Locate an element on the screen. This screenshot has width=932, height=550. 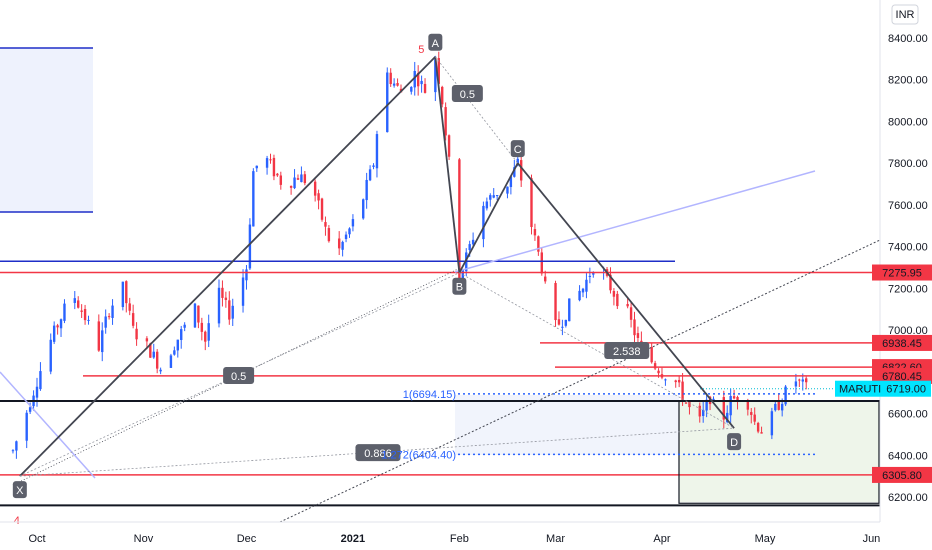
svg-text: 6305.80 is located at coordinates (902, 476).